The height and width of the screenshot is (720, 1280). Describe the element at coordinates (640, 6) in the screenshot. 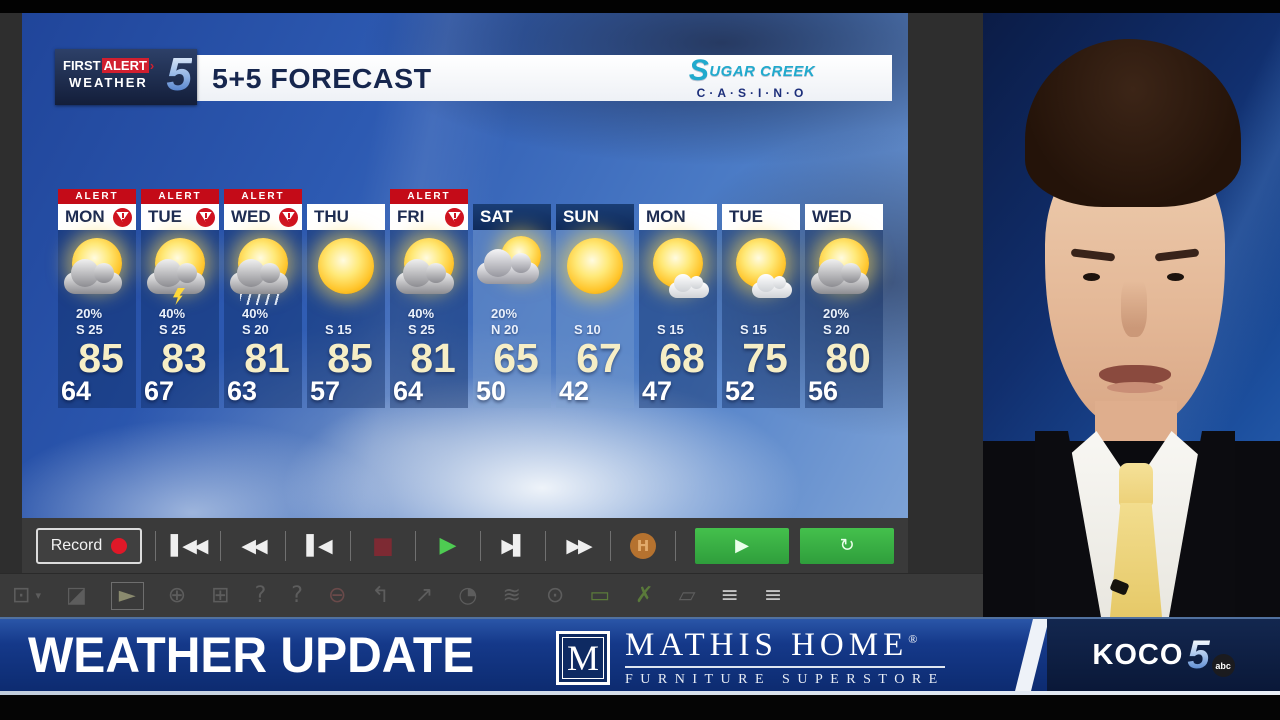

I see `top-black-bar` at that location.